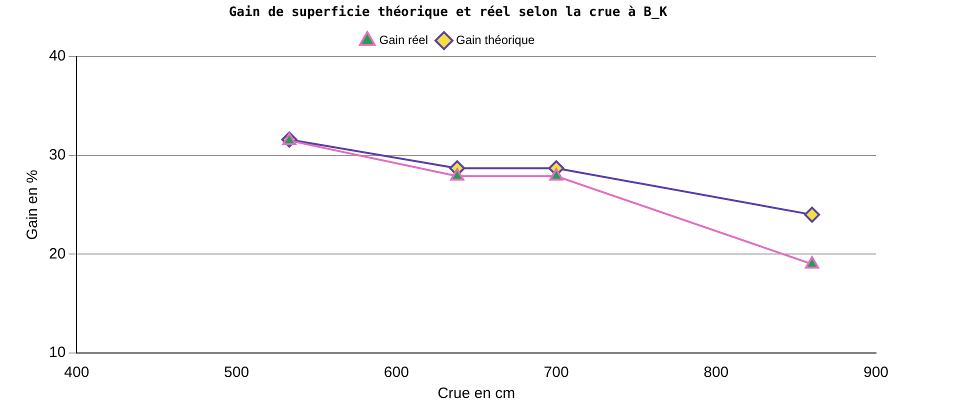  Describe the element at coordinates (57, 353) in the screenshot. I see `y-tick-label: 10` at that location.